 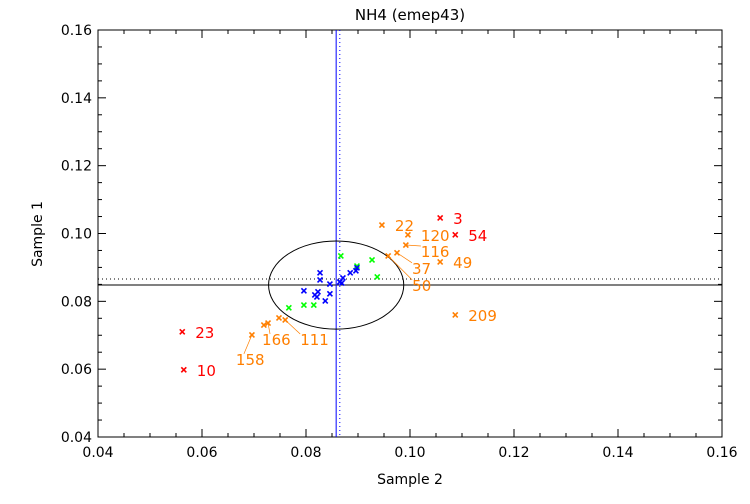 I want to click on y-tick-label: 0.14, so click(x=76, y=99).